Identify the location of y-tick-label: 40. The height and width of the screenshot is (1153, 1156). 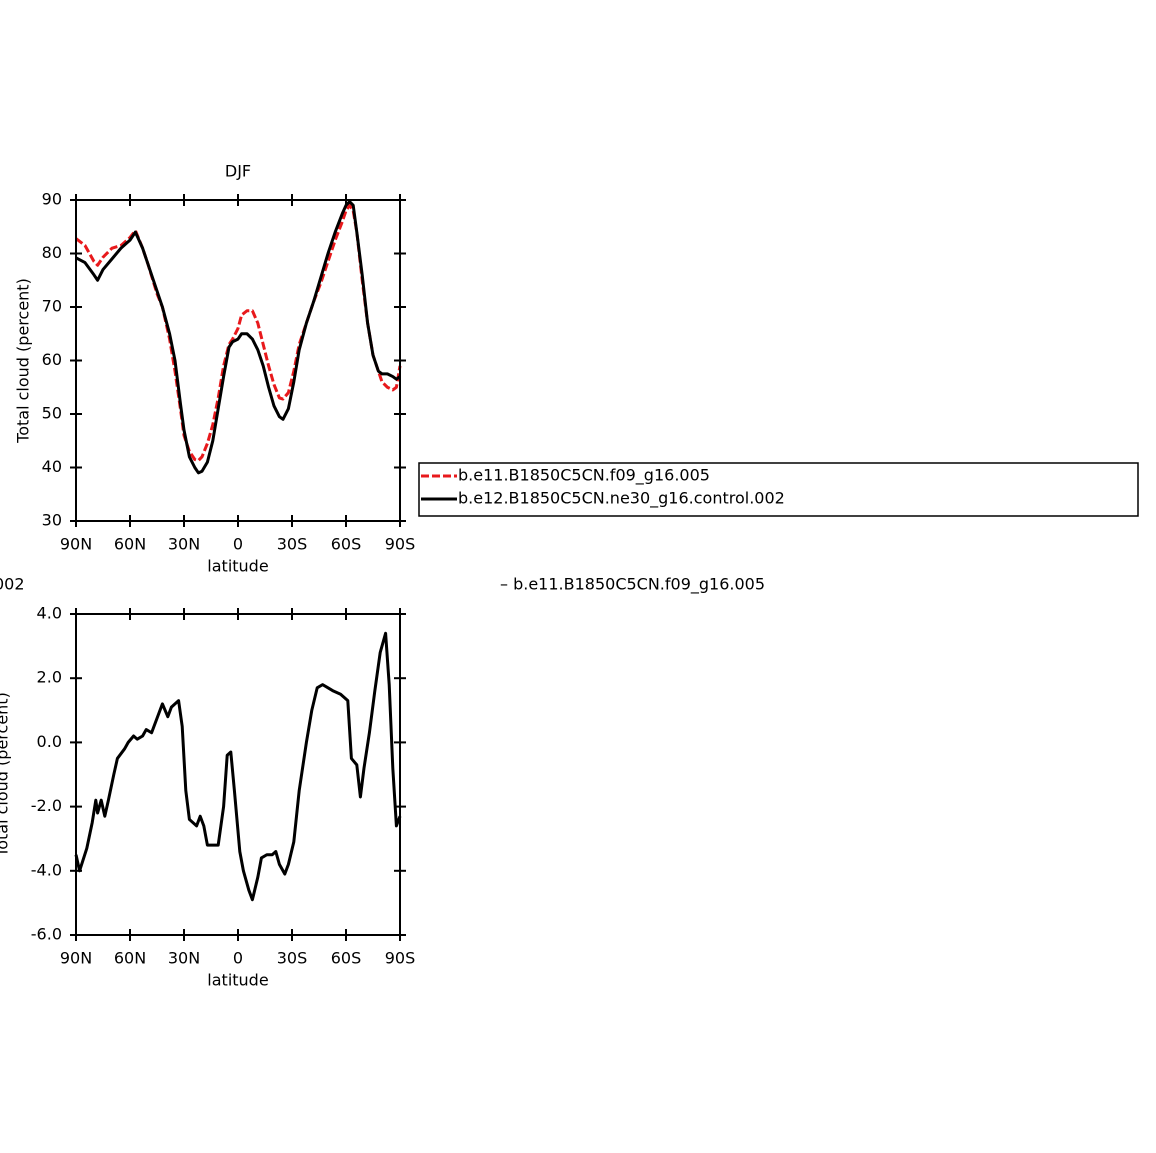
(52, 466).